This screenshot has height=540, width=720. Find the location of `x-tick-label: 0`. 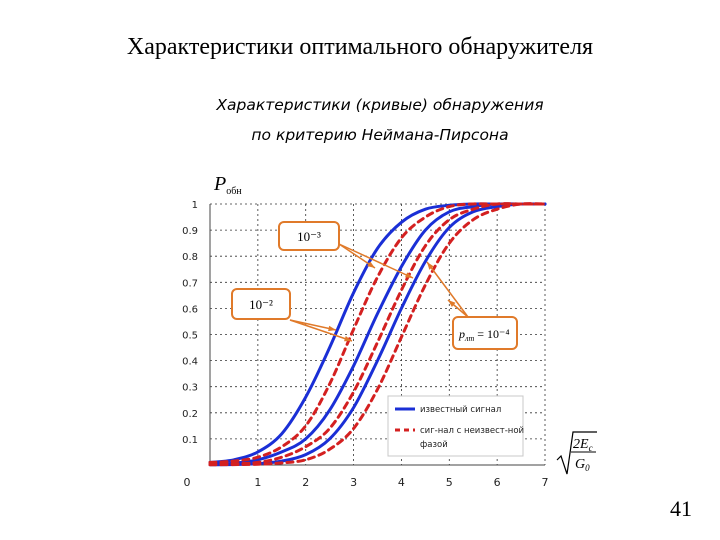

x-tick-label: 0 is located at coordinates (187, 482).